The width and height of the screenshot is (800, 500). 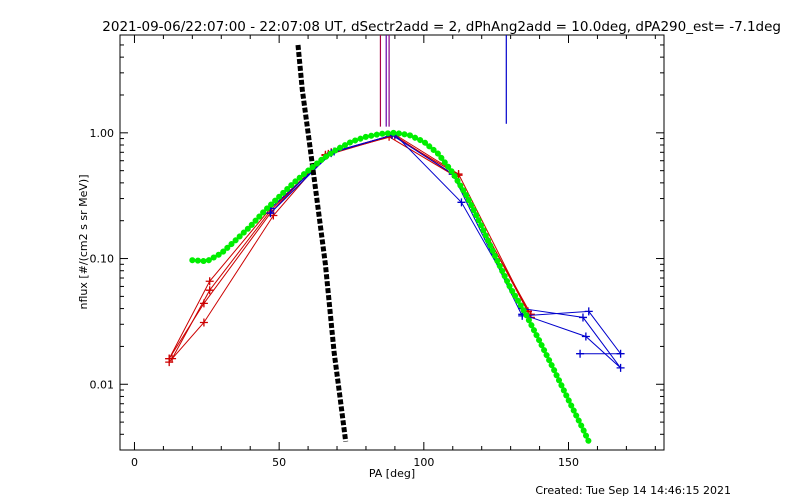 What do you see at coordinates (102, 133) in the screenshot?
I see `y-tick-label: 1.00` at bounding box center [102, 133].